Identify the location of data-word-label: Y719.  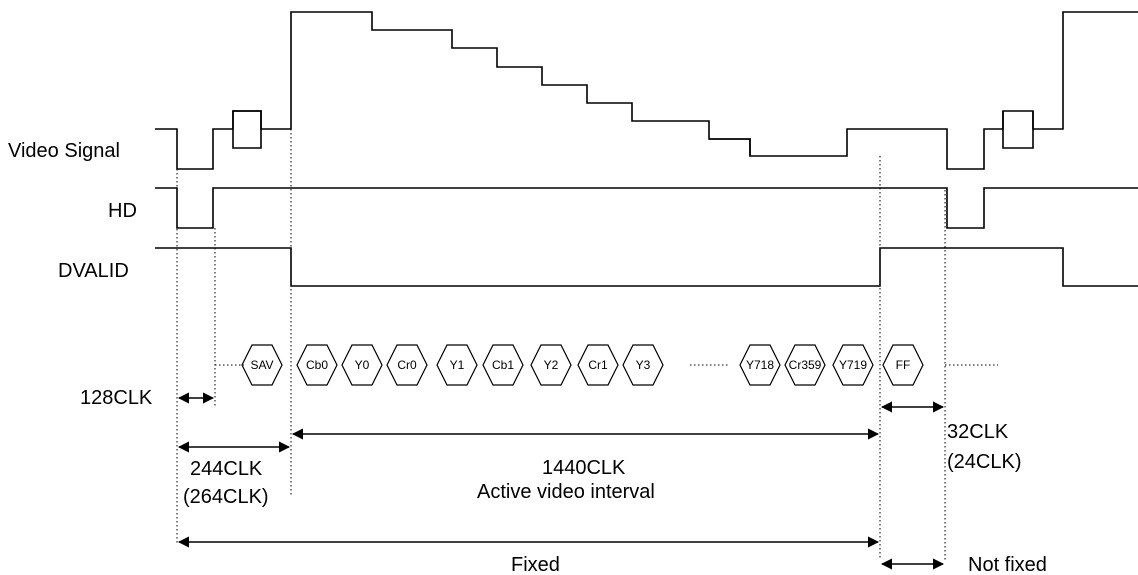
(853, 365).